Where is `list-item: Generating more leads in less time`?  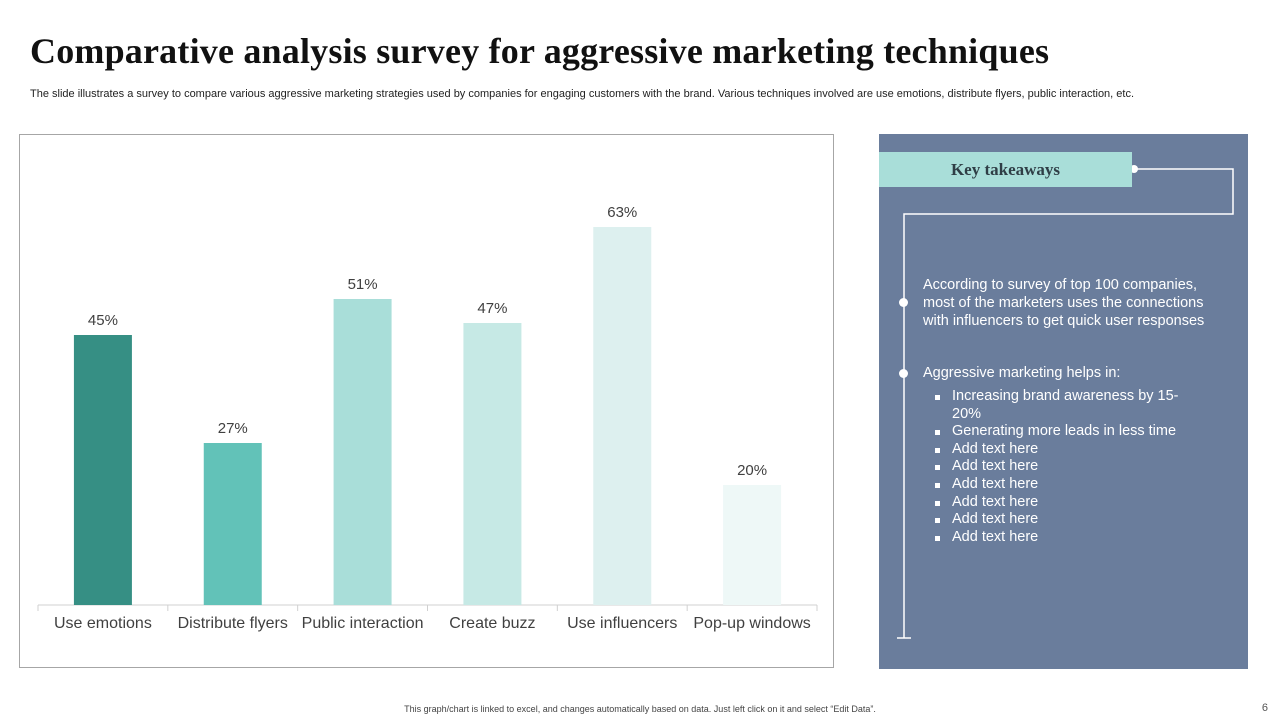 list-item: Generating more leads in less time is located at coordinates (1069, 432).